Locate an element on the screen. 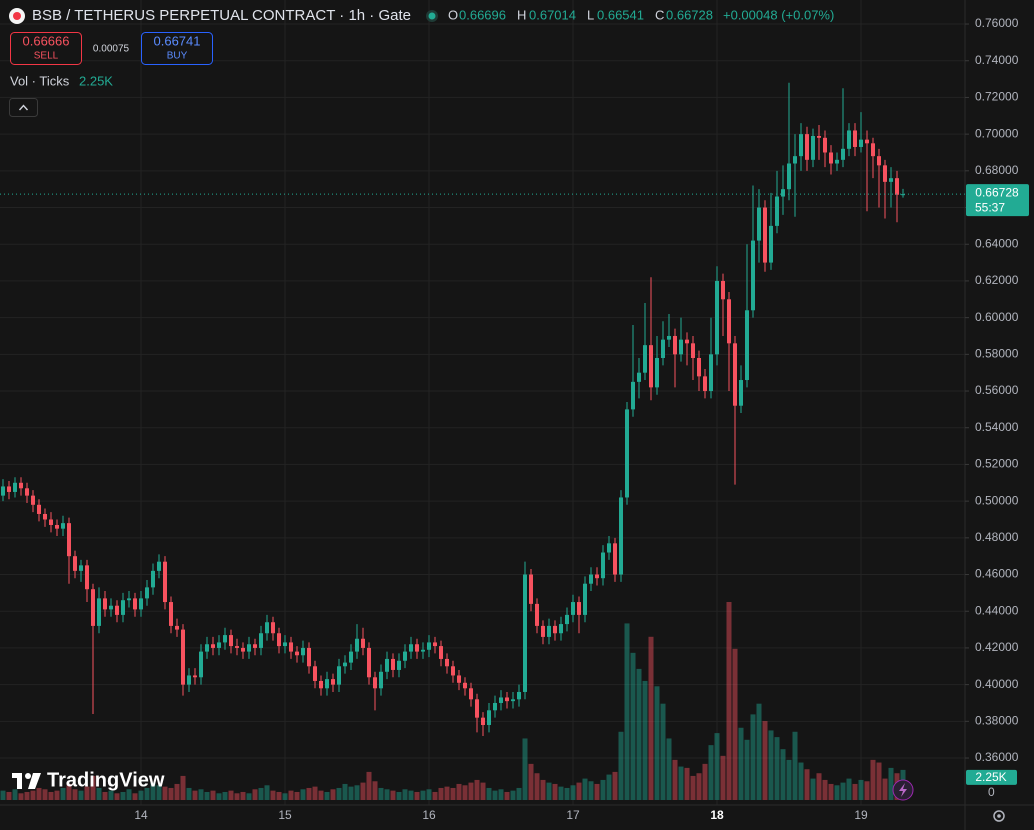  x-tick-label: 15 is located at coordinates (285, 815).